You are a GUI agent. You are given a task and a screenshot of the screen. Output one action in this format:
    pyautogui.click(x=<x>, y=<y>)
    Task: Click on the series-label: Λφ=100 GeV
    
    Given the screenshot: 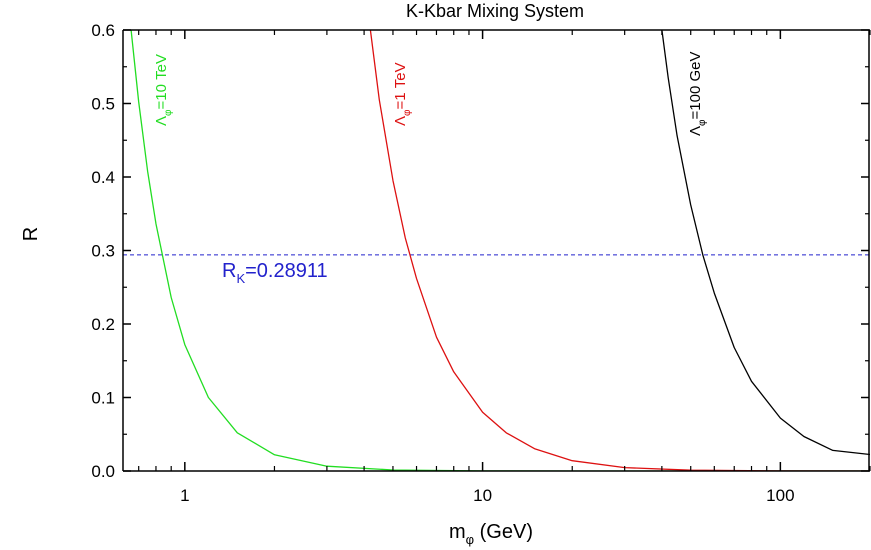 What is the action you would take?
    pyautogui.click(x=697, y=94)
    